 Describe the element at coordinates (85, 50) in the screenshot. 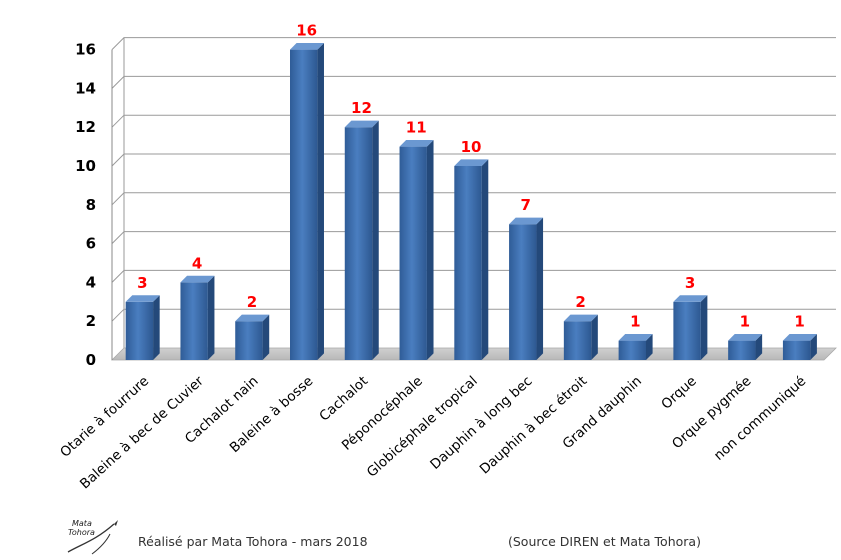

I see `y-tick-label: 16` at that location.